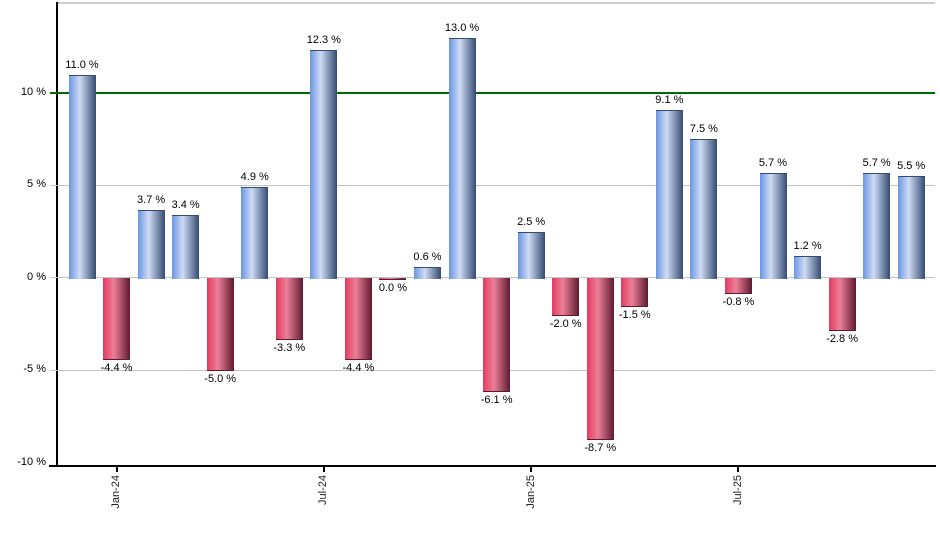 This screenshot has height=550, width=940. I want to click on bar-value-label: 12.3 %, so click(323, 40).